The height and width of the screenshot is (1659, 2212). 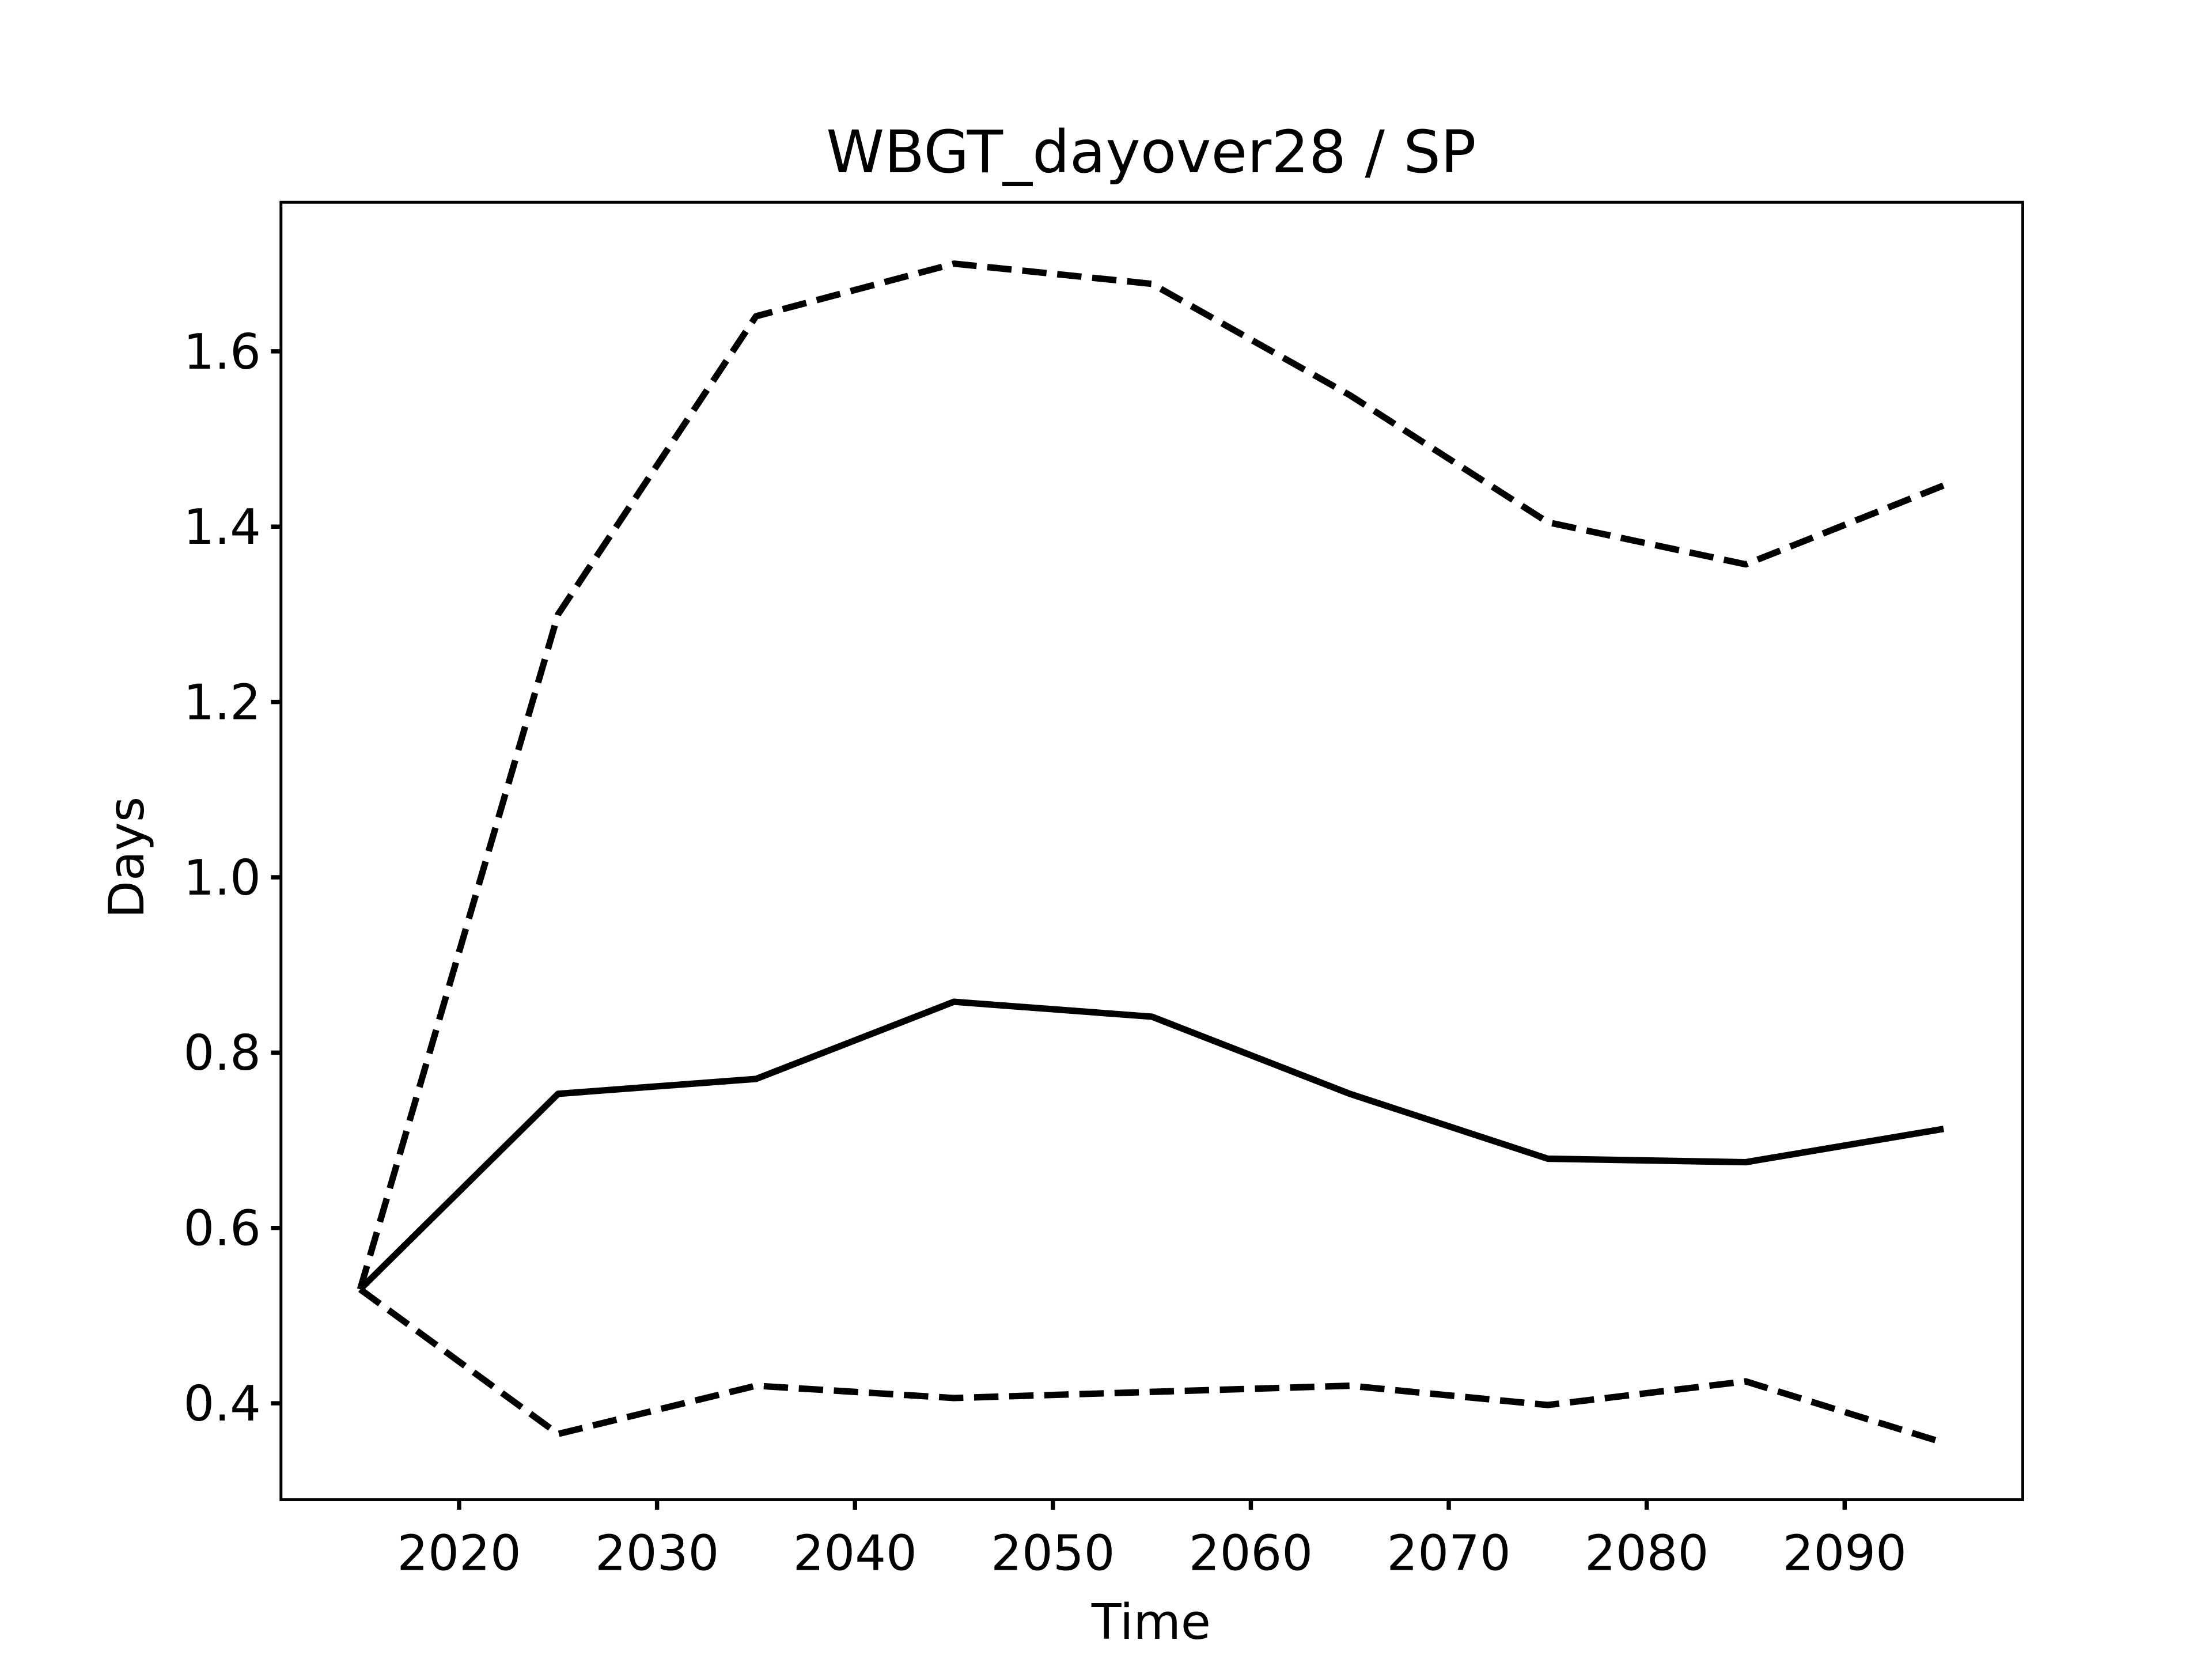 I want to click on y-tick-label: 0.4, so click(x=222, y=1403).